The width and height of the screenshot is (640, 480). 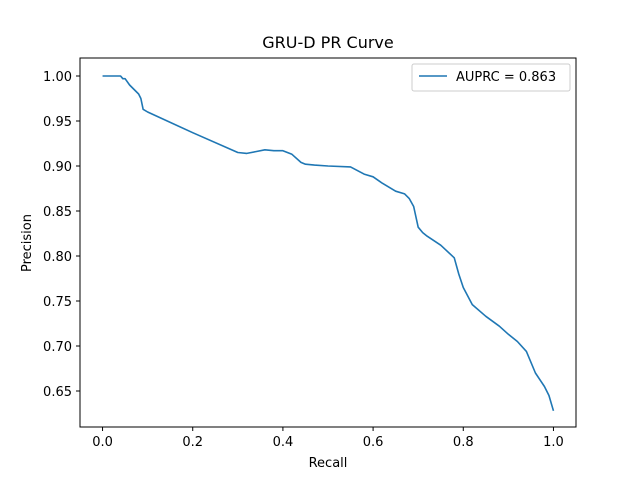 What do you see at coordinates (463, 442) in the screenshot?
I see `x-tick-label: 0.8` at bounding box center [463, 442].